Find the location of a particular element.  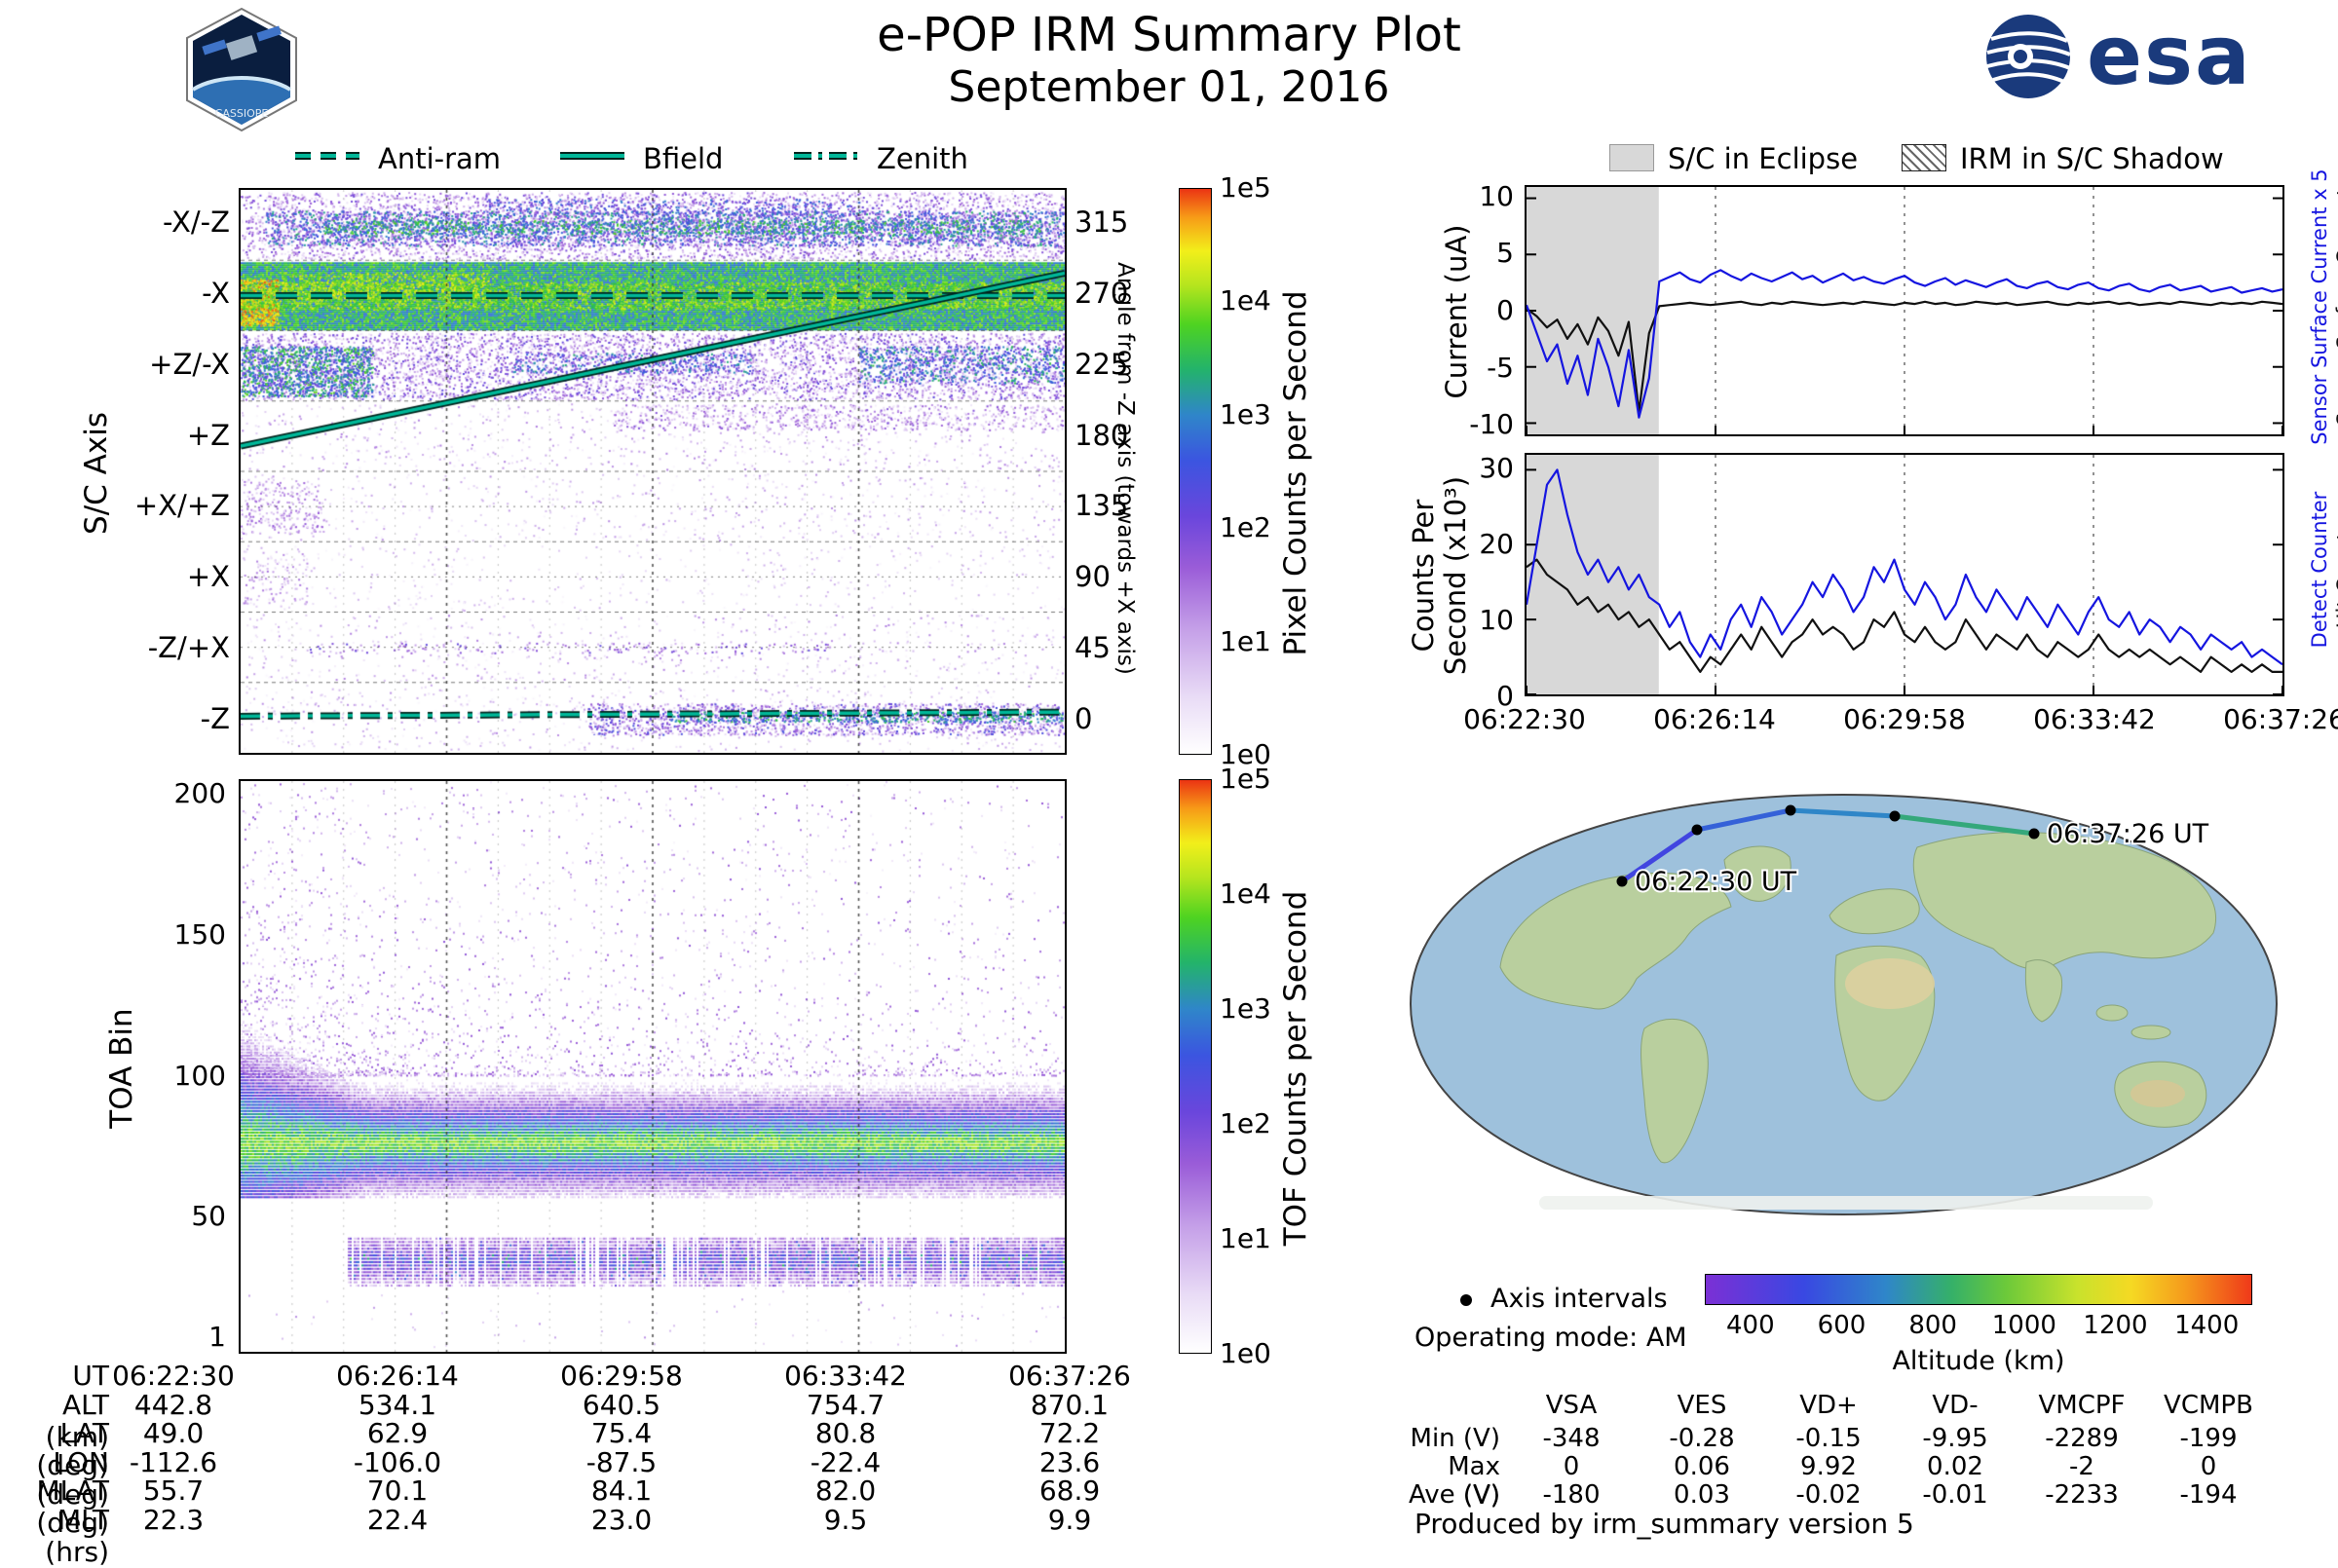

track-point-06:29:58 is located at coordinates (1790, 810).